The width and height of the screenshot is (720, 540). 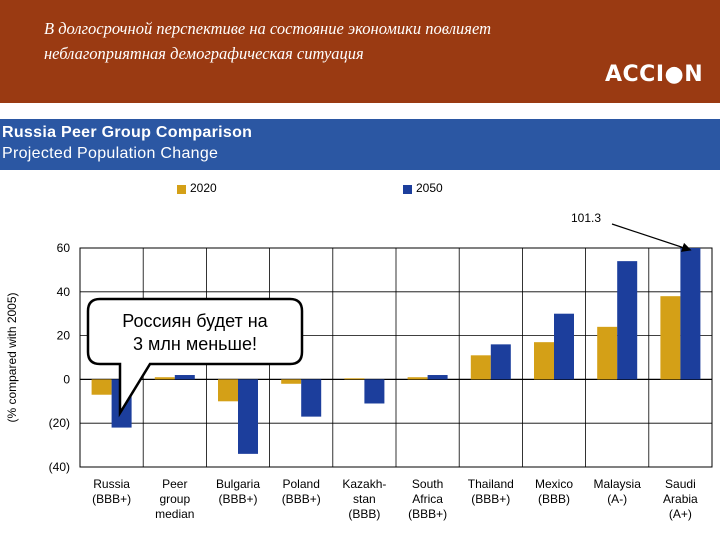 What do you see at coordinates (651, 237) in the screenshot?
I see `annotation-arrow` at bounding box center [651, 237].